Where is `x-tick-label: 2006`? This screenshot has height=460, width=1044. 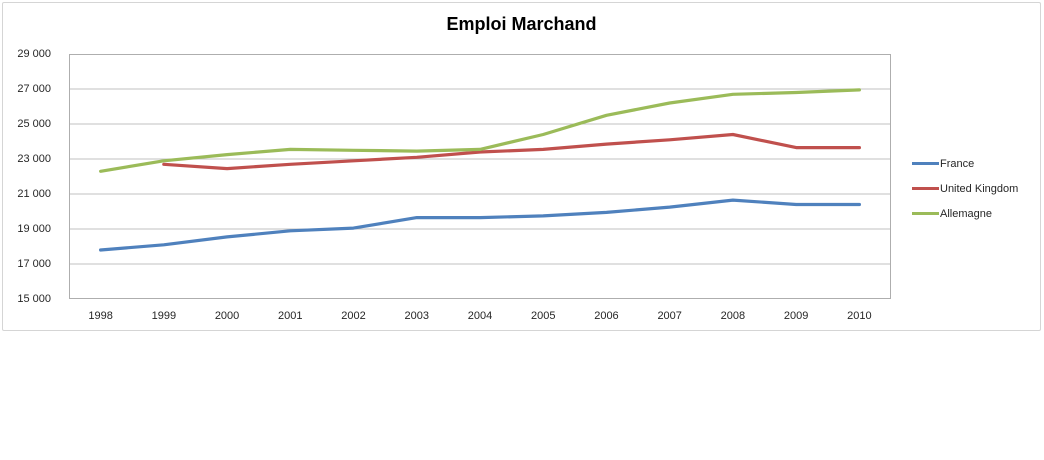
x-tick-label: 2006 is located at coordinates (606, 316).